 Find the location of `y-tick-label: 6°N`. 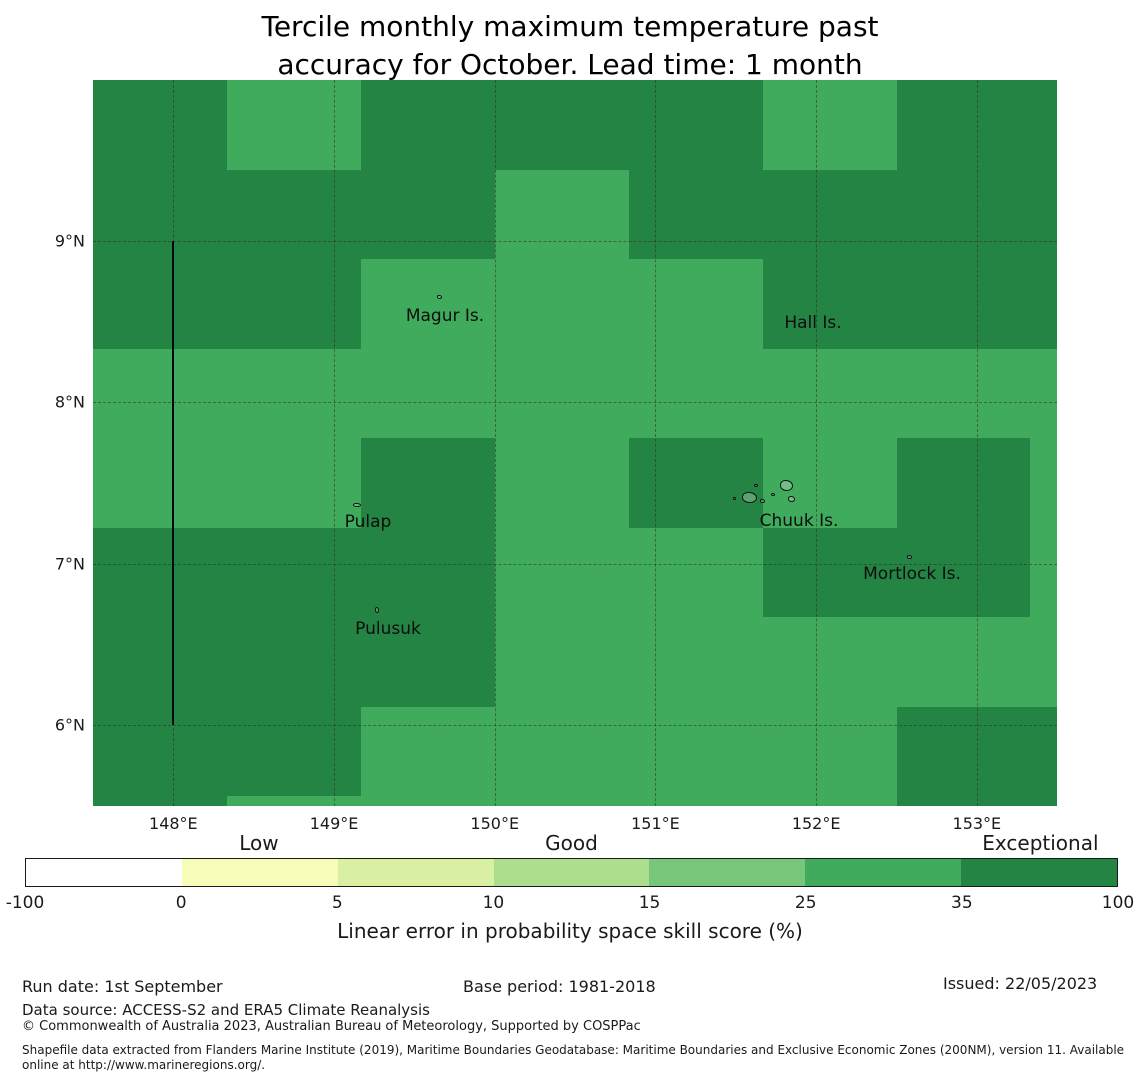

y-tick-label: 6°N is located at coordinates (69, 725).